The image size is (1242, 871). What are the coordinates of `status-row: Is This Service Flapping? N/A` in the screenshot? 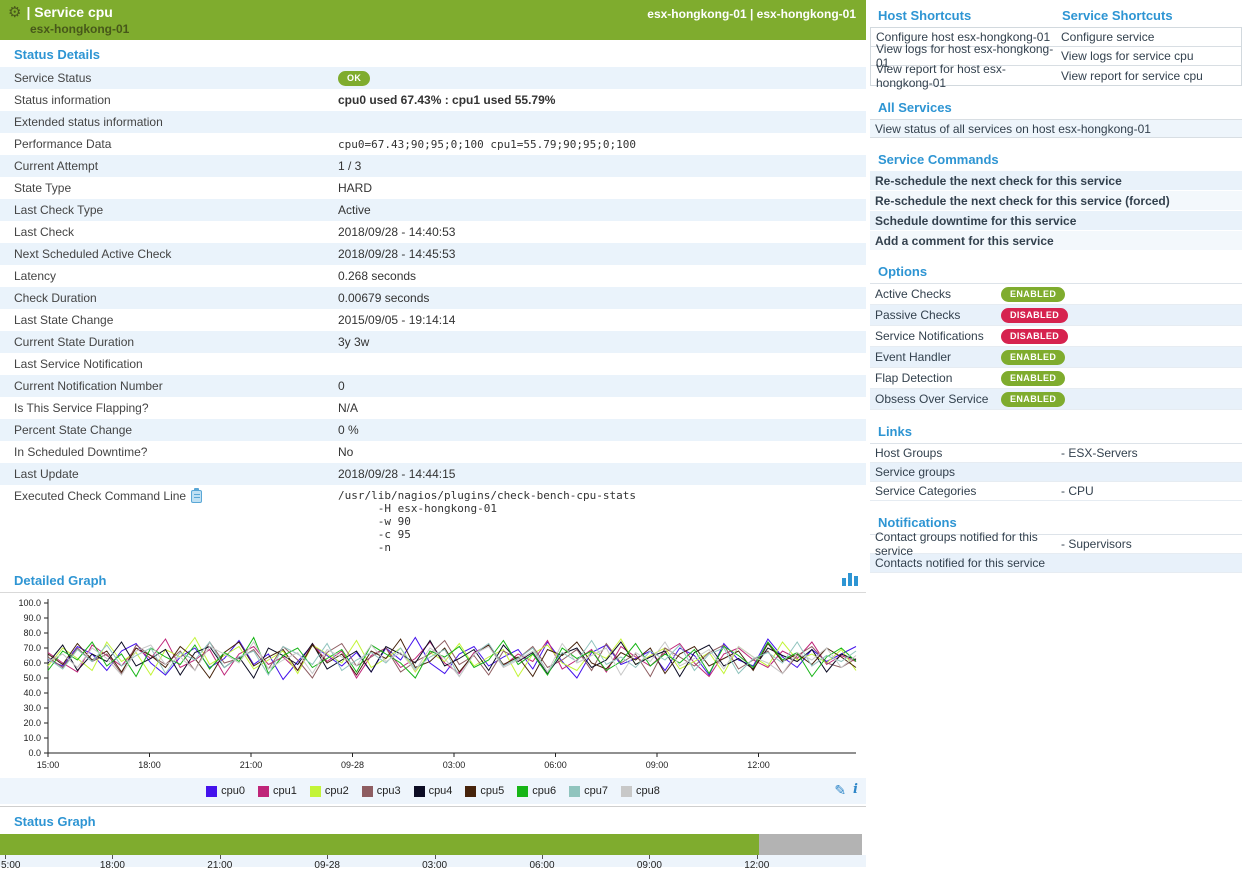 It's located at (433, 408).